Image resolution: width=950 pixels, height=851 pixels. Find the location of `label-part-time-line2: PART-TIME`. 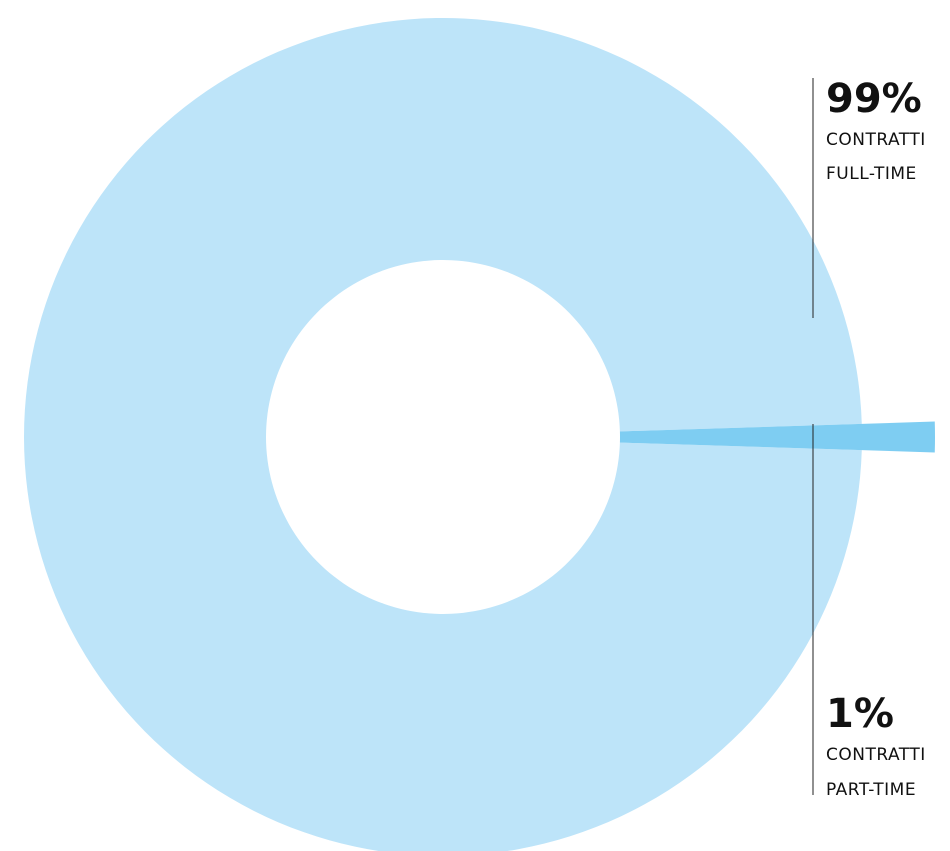

label-part-time-line2: PART-TIME is located at coordinates (871, 790).